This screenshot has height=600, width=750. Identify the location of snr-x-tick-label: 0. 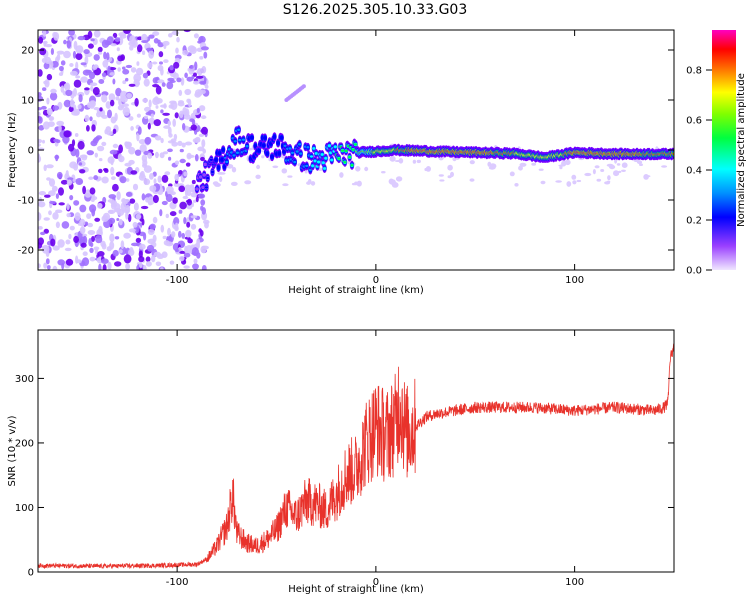
(376, 582).